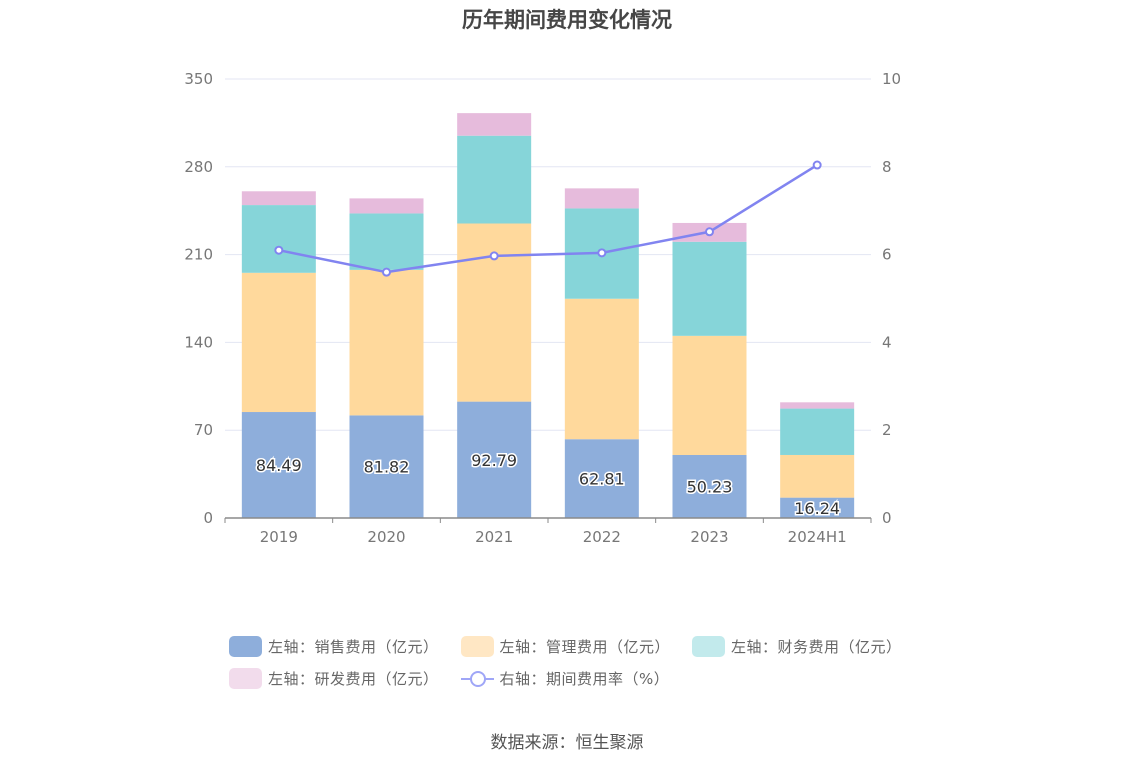  I want to click on legend-row-2: 左轴：研发费用（亿元） 右轴：期间费用率（%）, so click(579, 678).